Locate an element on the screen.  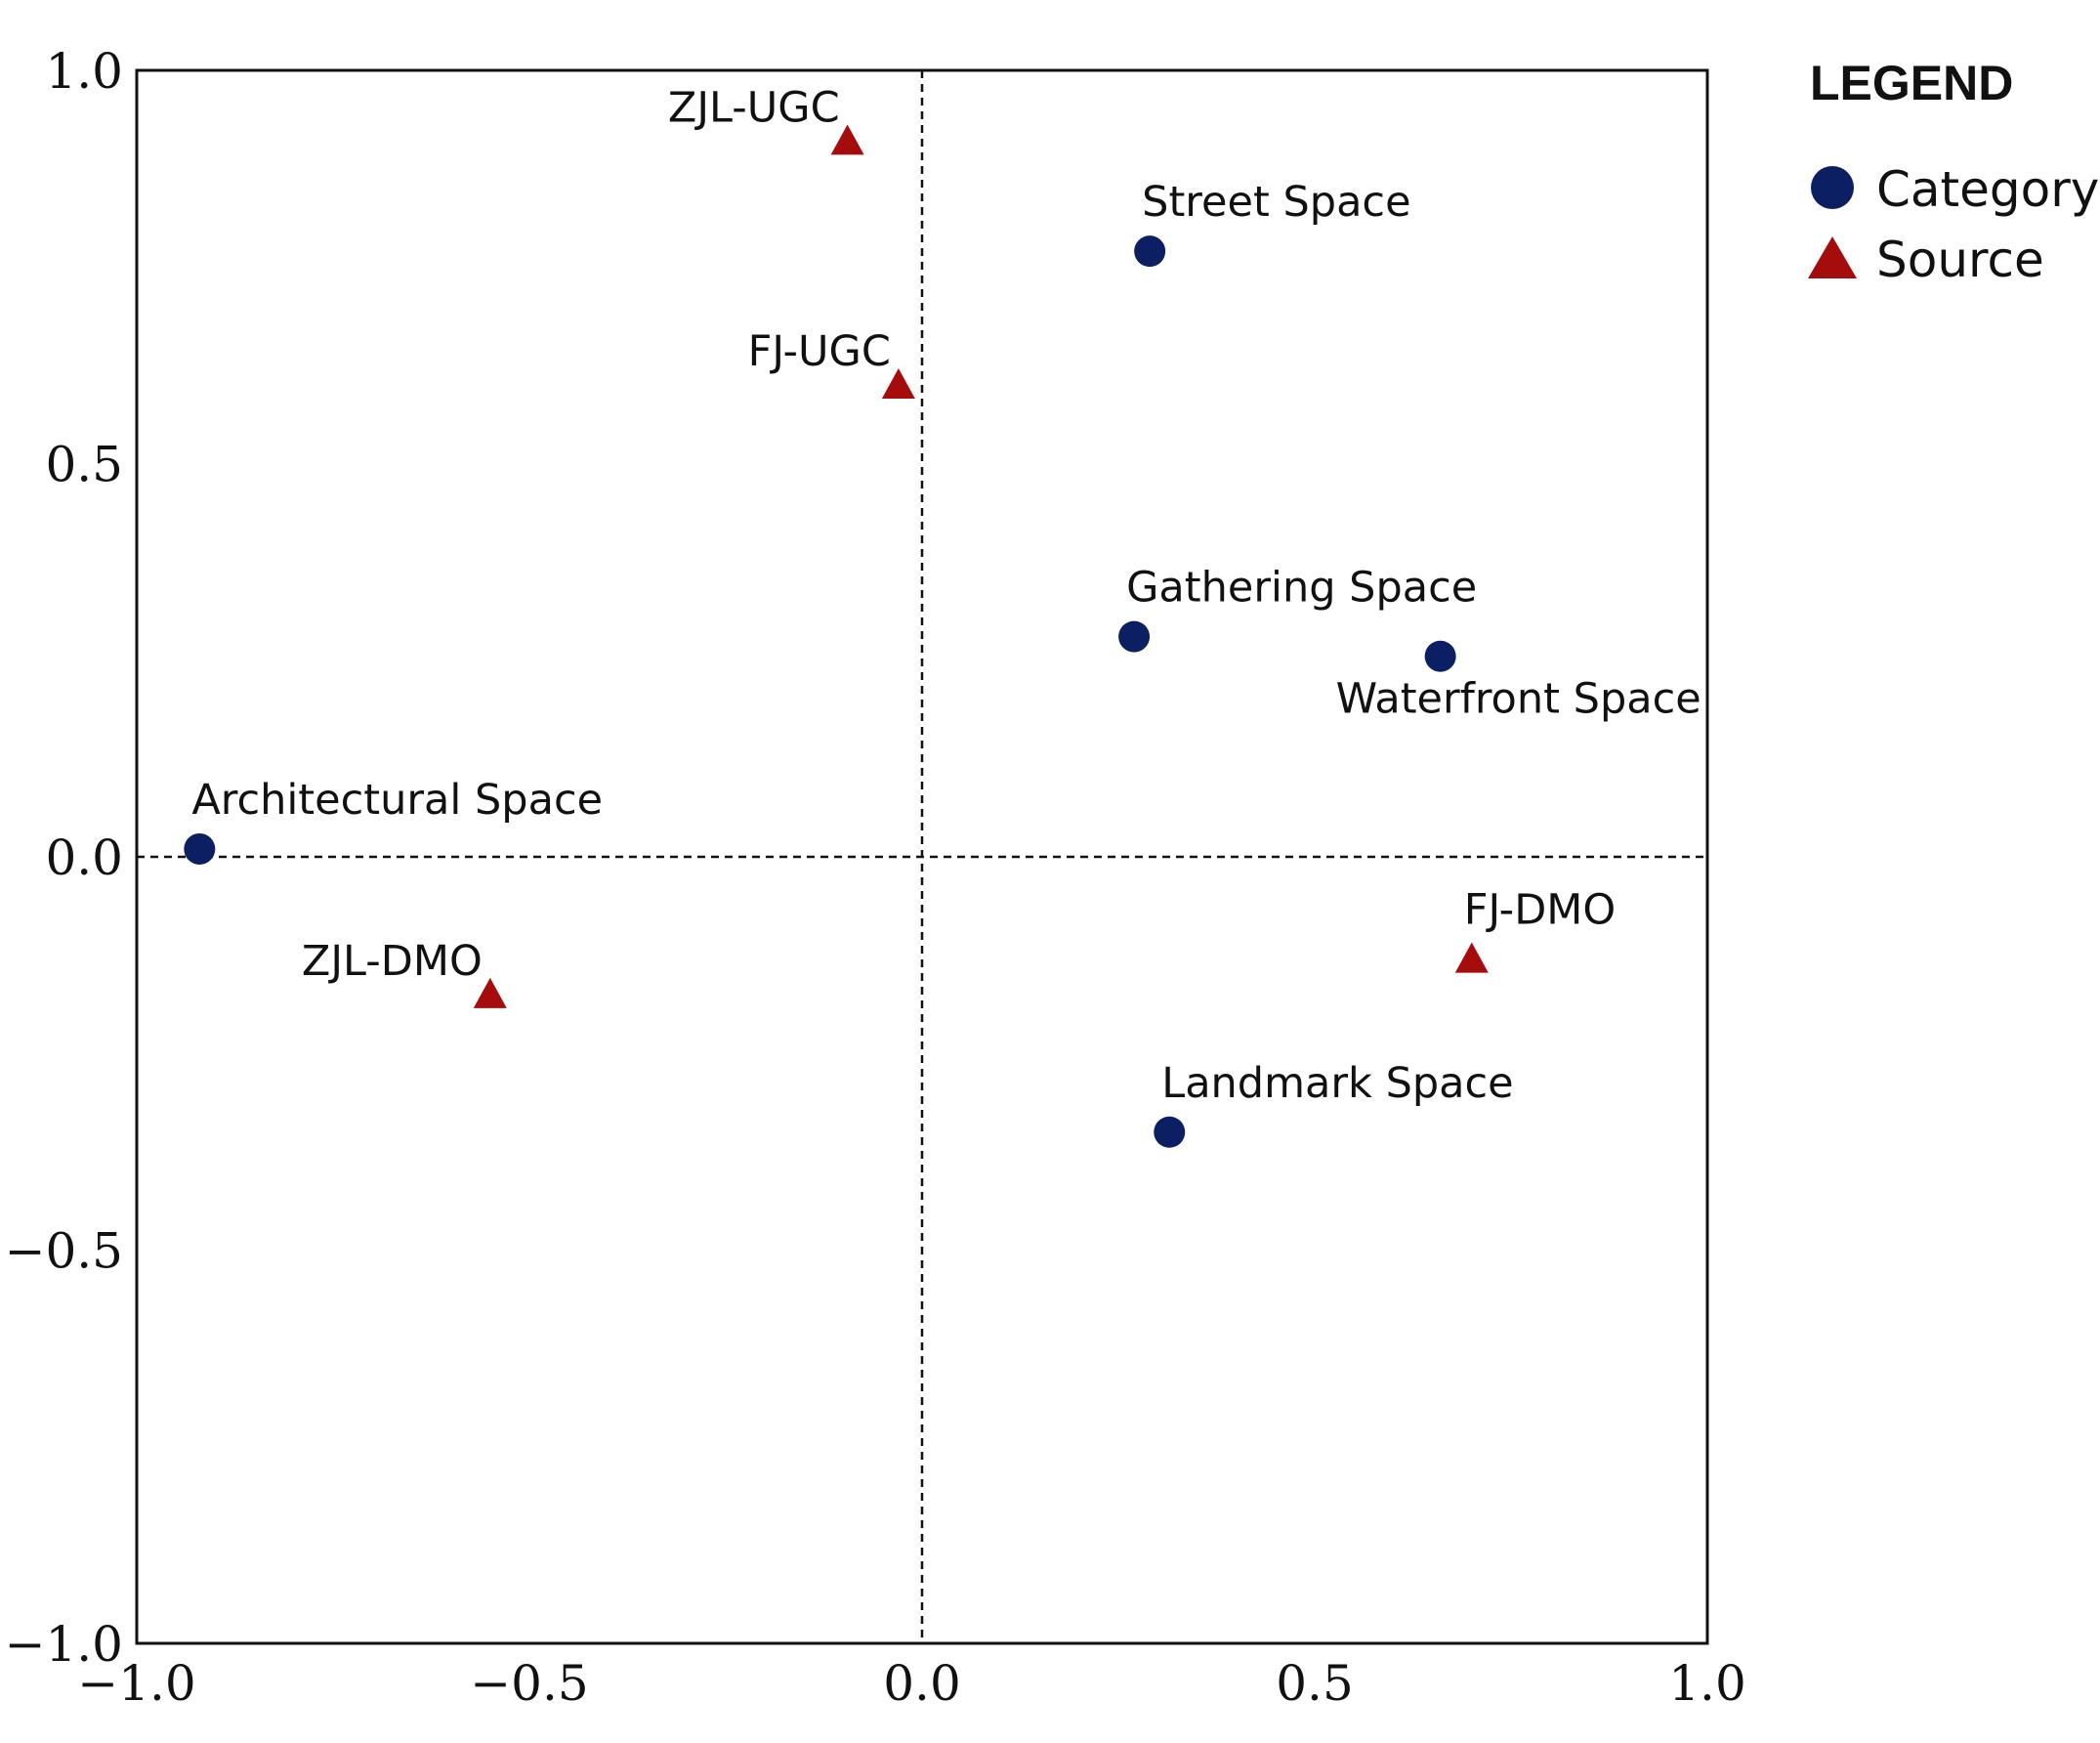
point-fj-ugc is located at coordinates (898, 383).